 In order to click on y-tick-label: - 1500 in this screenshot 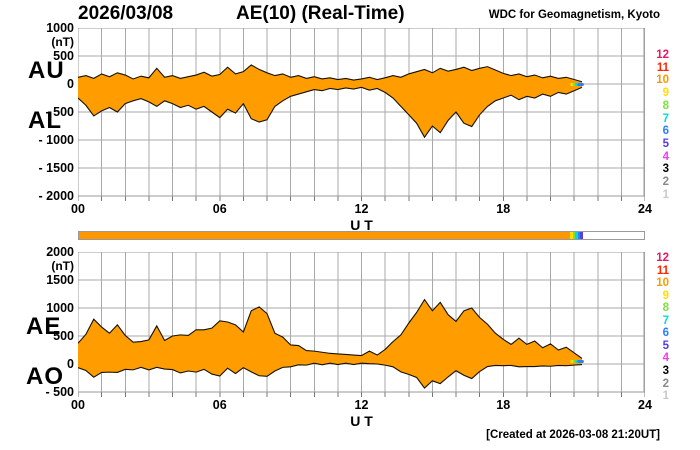, I will do `click(56, 168)`.